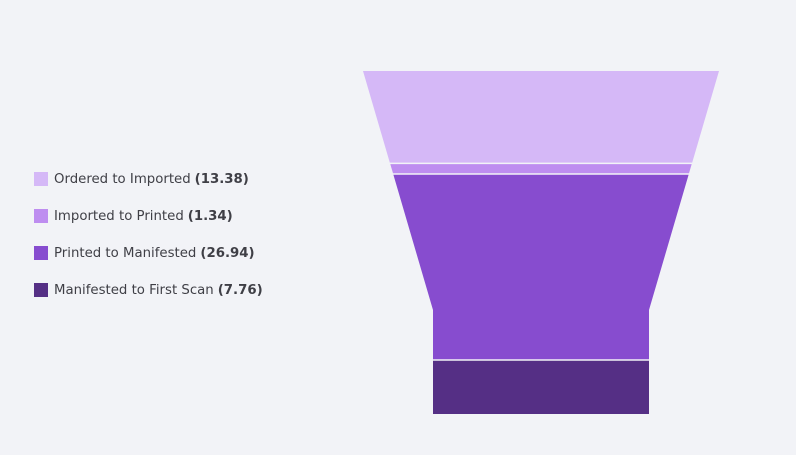  Describe the element at coordinates (210, 216) in the screenshot. I see `legend-value: (1.34)` at that location.